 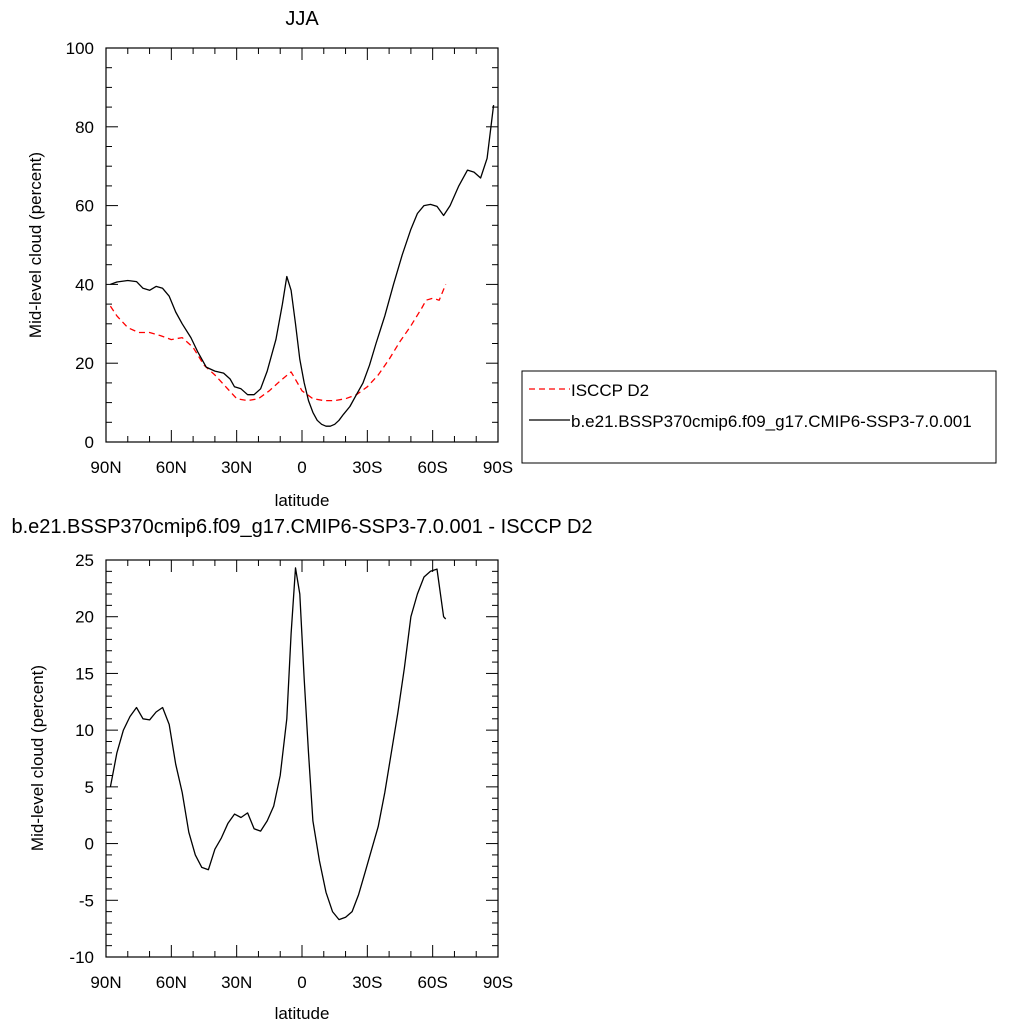 I want to click on bottom-panel-x-tick-label: 60N, so click(x=171, y=982).